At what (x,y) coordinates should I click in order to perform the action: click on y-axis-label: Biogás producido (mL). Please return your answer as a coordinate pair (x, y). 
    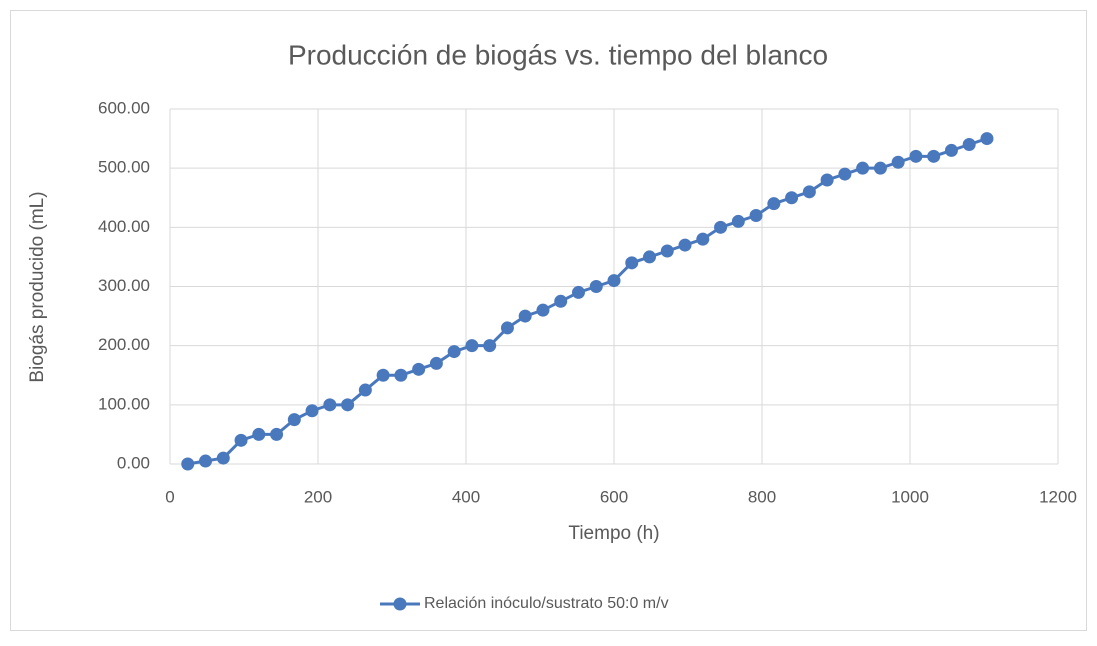
    Looking at the image, I should click on (37, 286).